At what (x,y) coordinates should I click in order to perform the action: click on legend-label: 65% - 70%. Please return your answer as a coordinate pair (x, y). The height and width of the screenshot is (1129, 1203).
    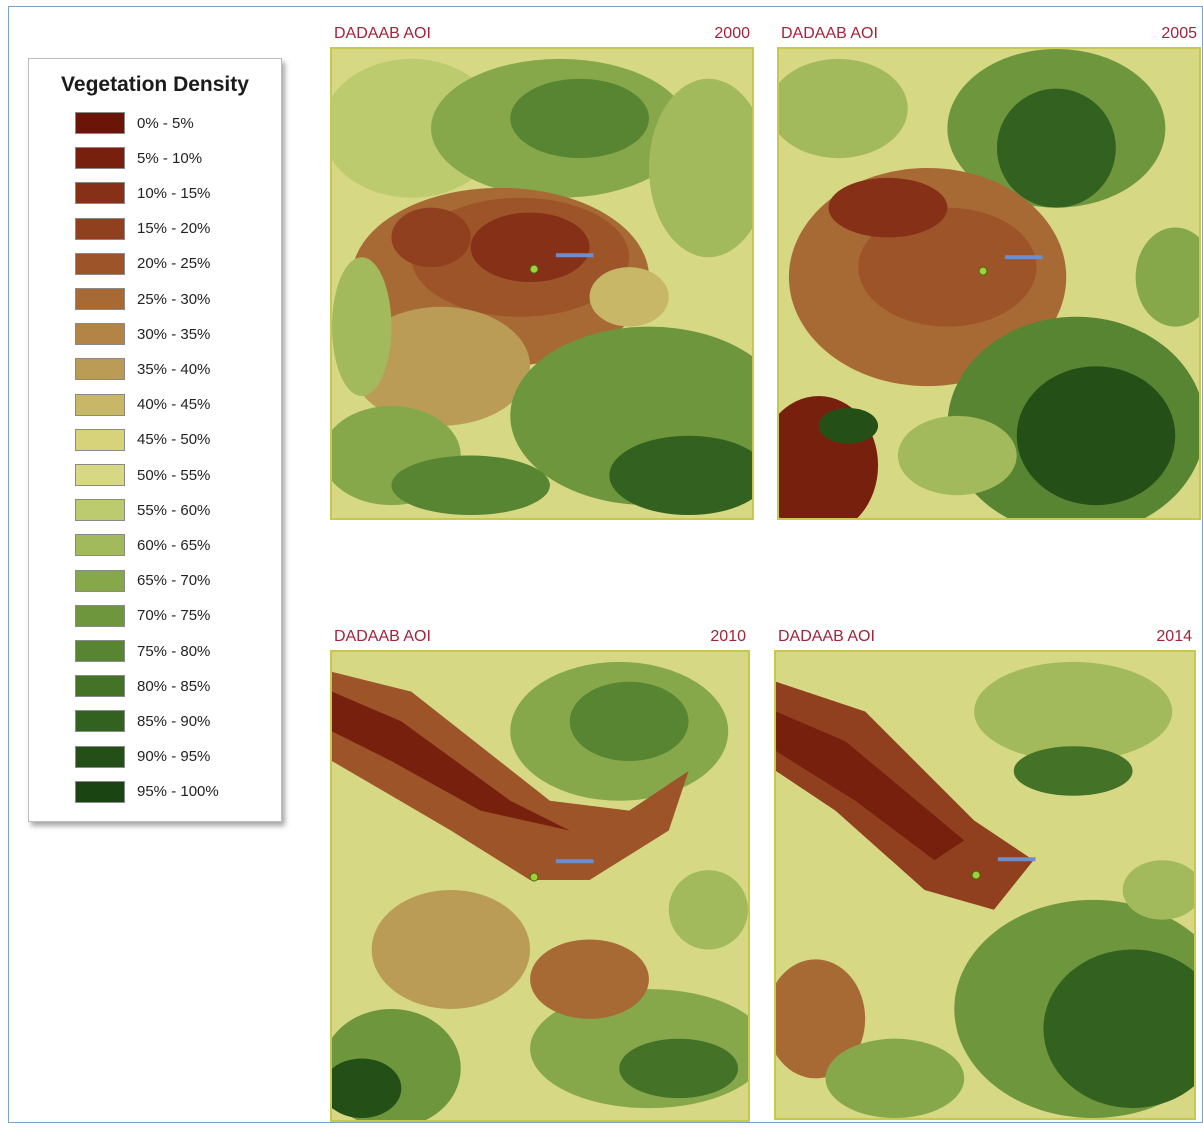
    Looking at the image, I should click on (173, 580).